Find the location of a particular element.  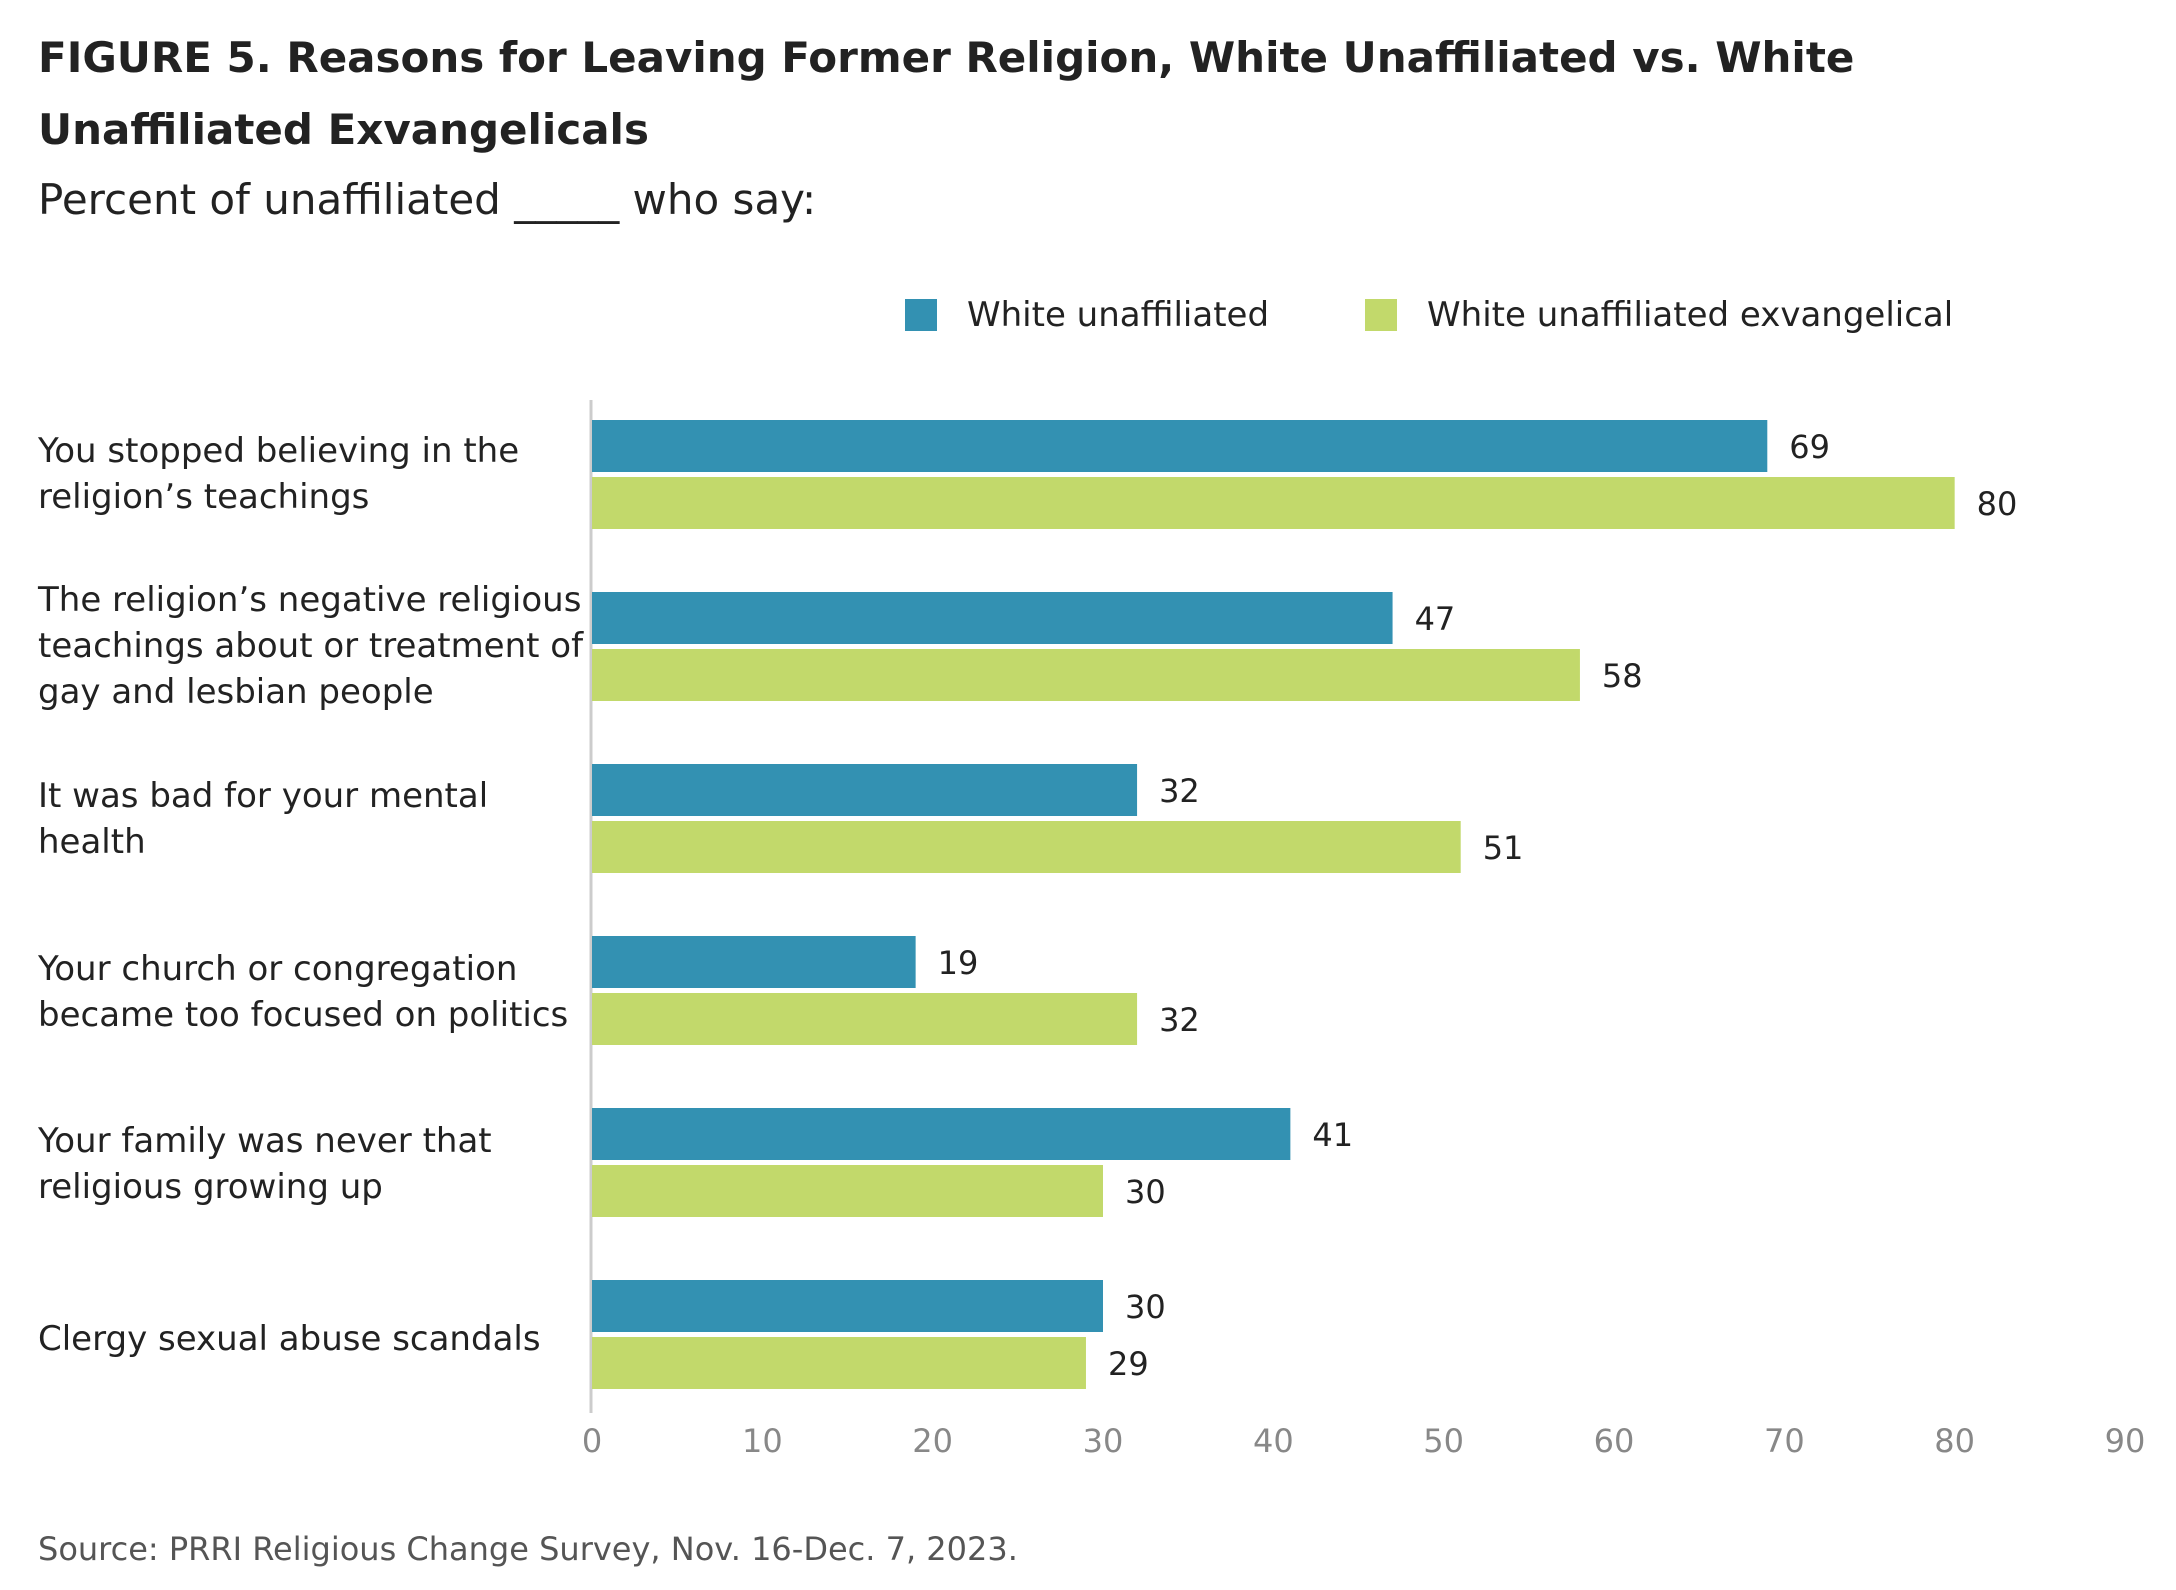

category-label-mental-health: It was bad for your mental health is located at coordinates (263, 819).